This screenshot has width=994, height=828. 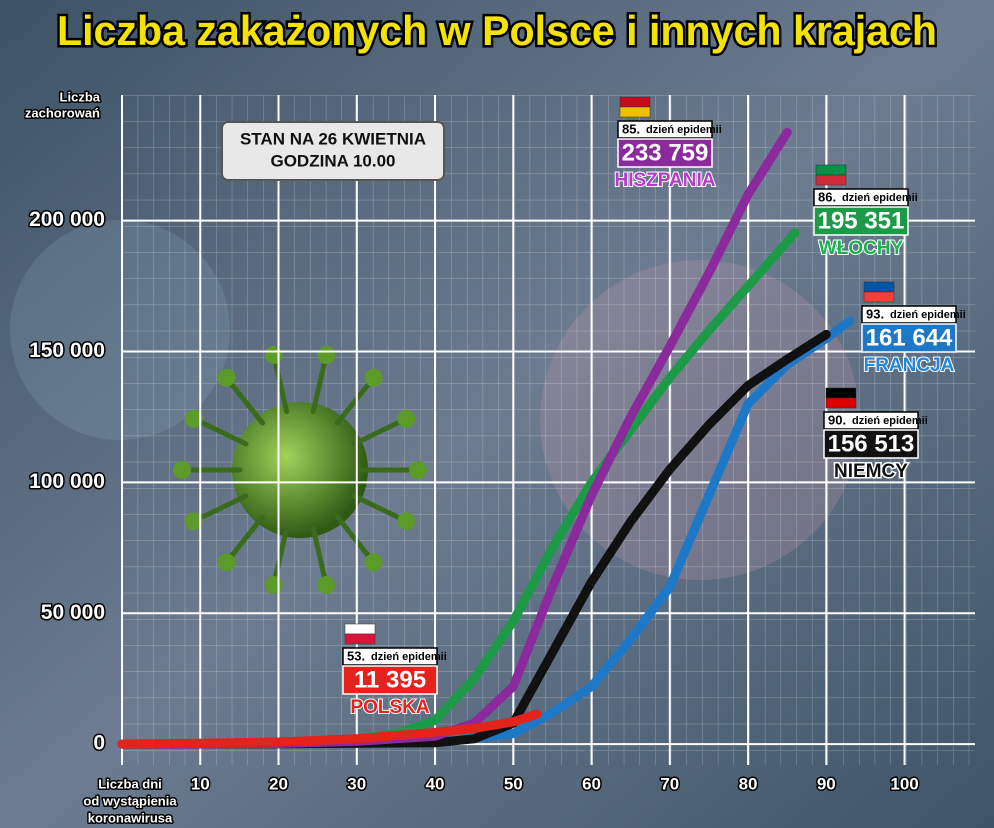 I want to click on series-name: POLSKA, so click(x=389, y=707).